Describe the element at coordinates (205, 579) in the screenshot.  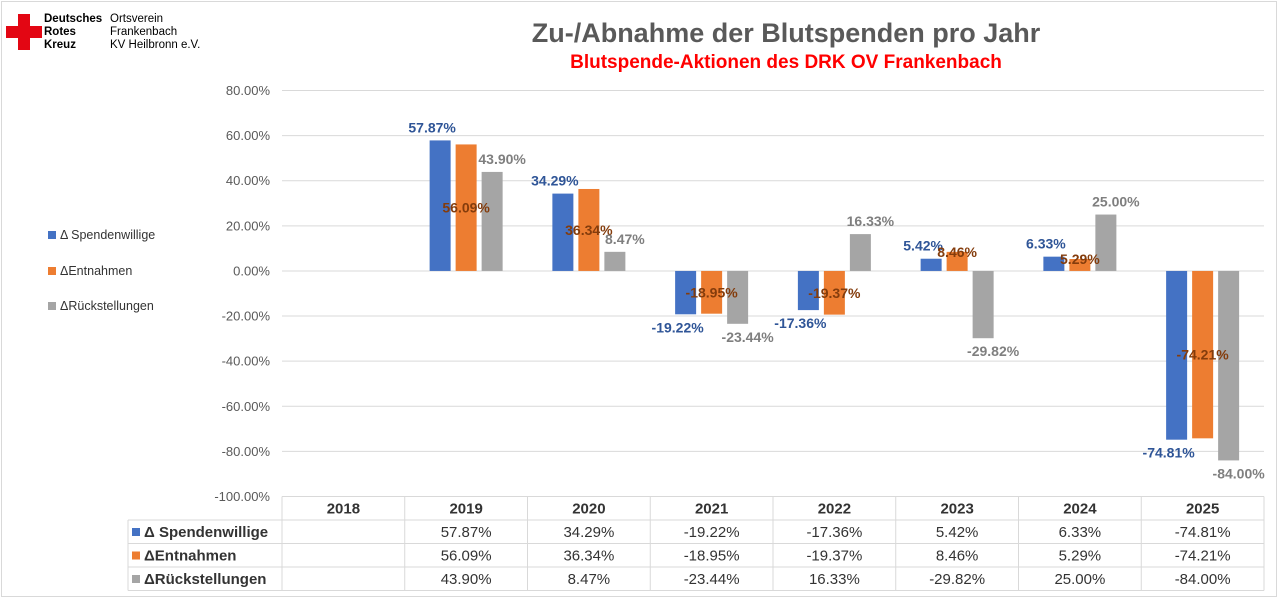
I see `table-series-name: ΔRückstellungen` at that location.